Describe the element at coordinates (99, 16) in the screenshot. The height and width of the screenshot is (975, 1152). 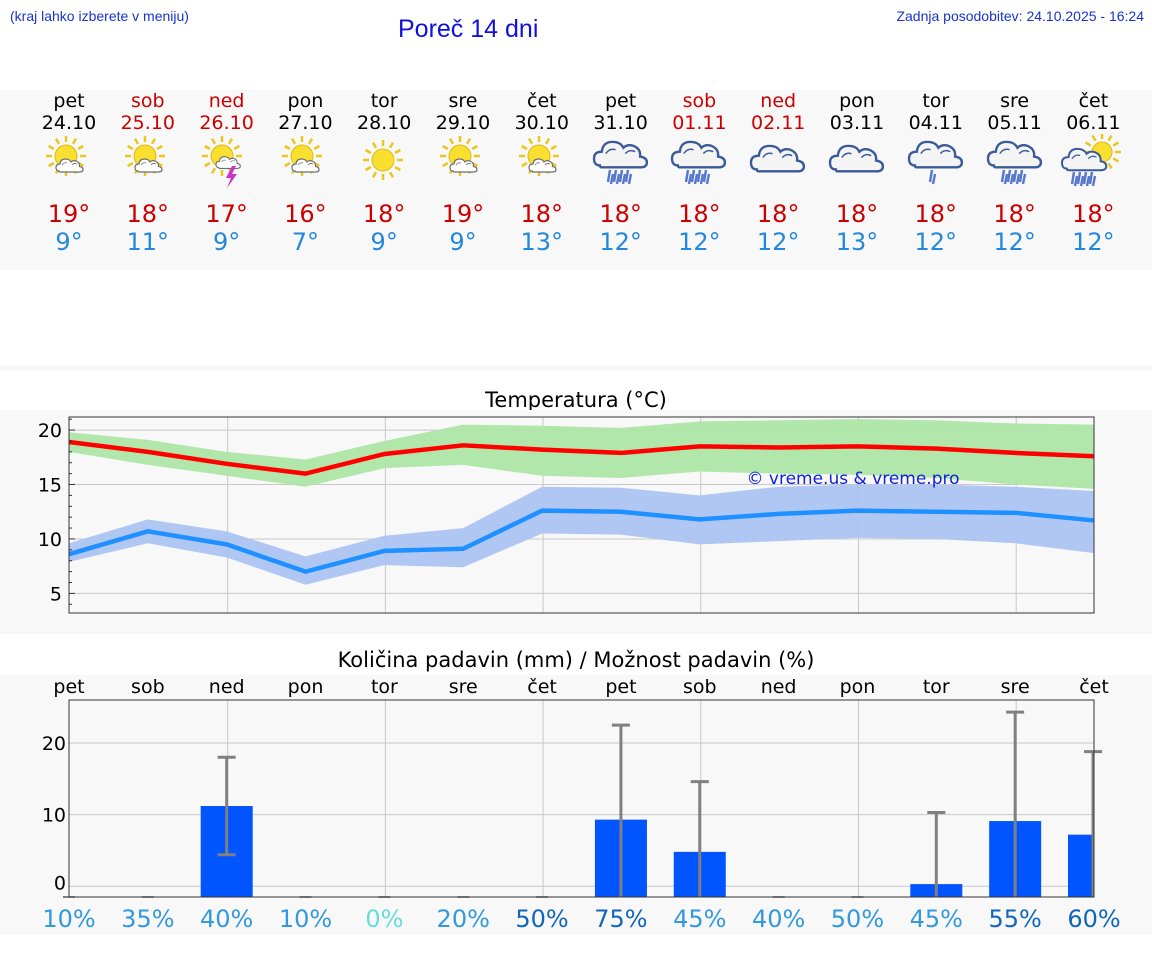
I see `location-menu-hint: (kraj lahko izberete v meniju)` at that location.